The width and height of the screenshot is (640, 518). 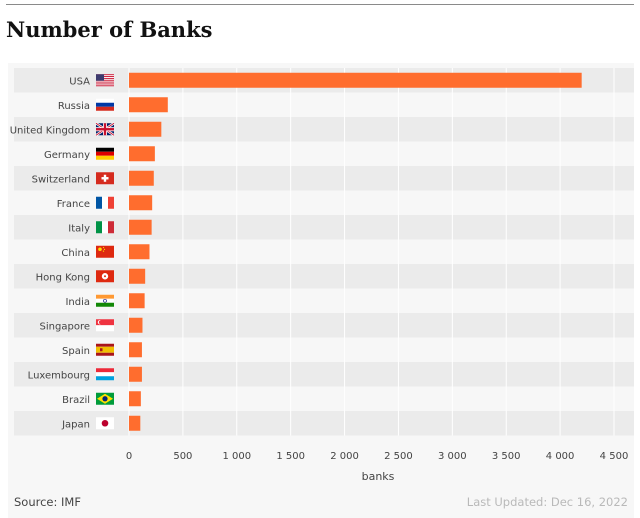 I want to click on x-tick-label: 500, so click(x=182, y=456).